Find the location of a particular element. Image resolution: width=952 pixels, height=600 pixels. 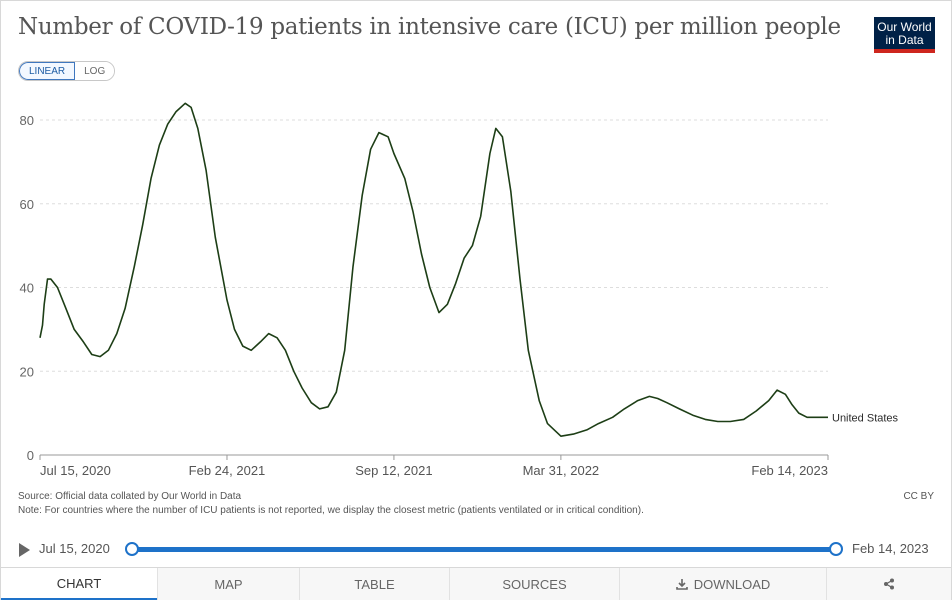

download-icon is located at coordinates (681, 584).